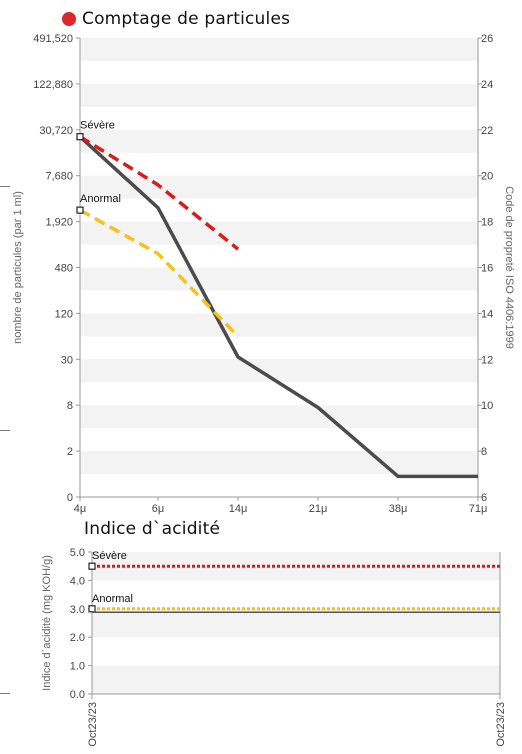  I want to click on particle-count-title: Comptage de particules, so click(176, 19).